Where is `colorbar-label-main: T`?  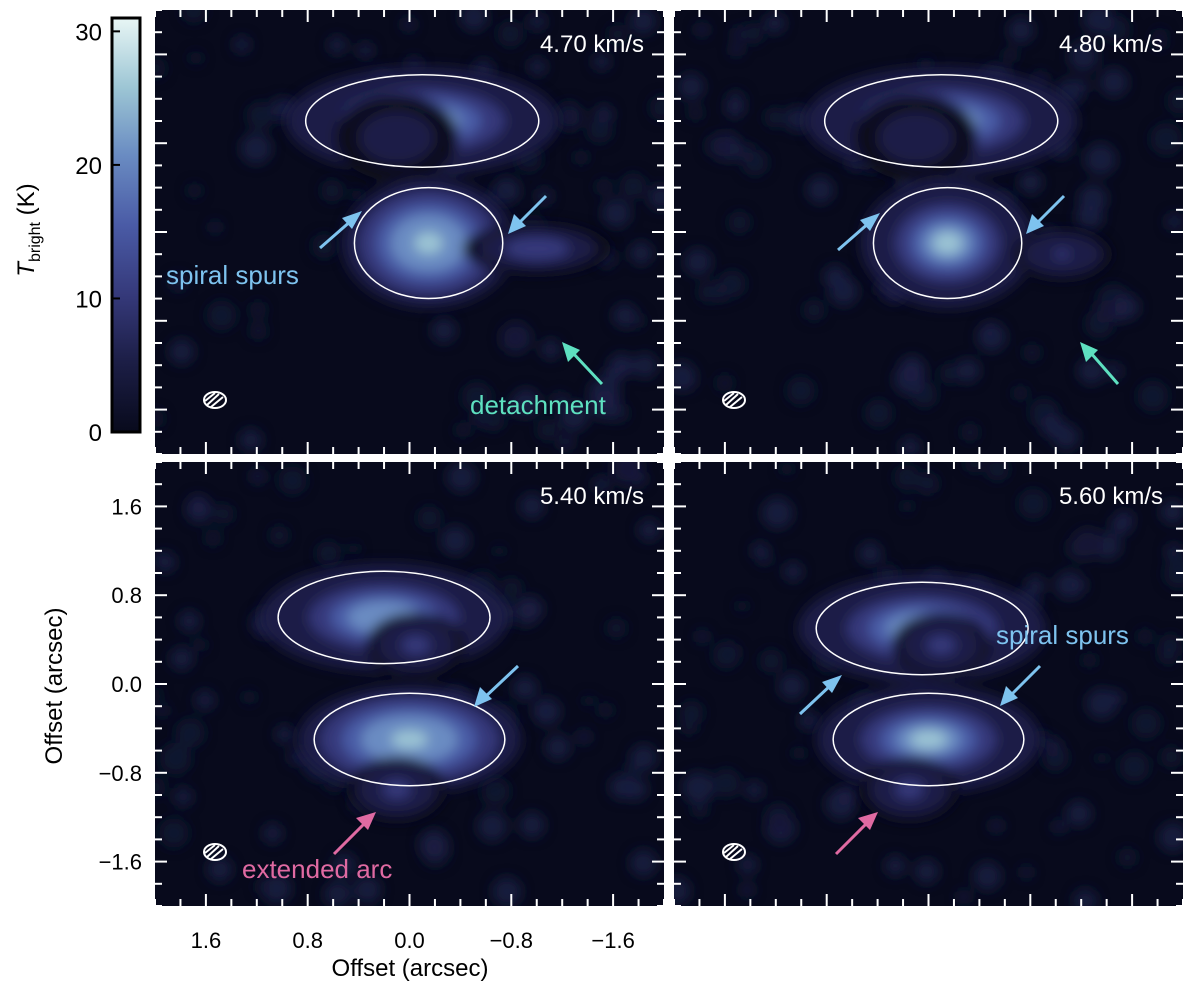
colorbar-label-main: T is located at coordinates (26, 268).